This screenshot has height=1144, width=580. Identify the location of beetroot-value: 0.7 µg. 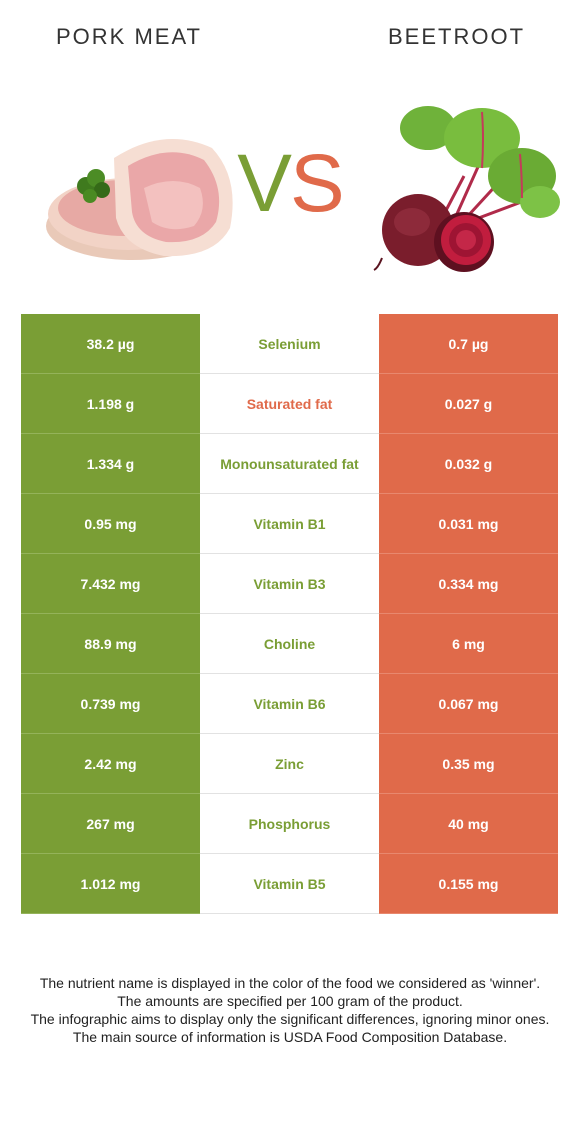
(468, 344).